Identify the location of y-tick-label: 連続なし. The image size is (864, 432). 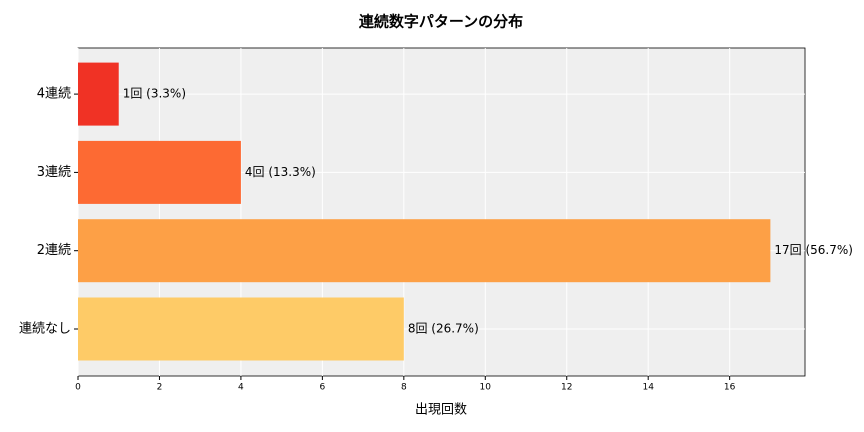
(45, 329).